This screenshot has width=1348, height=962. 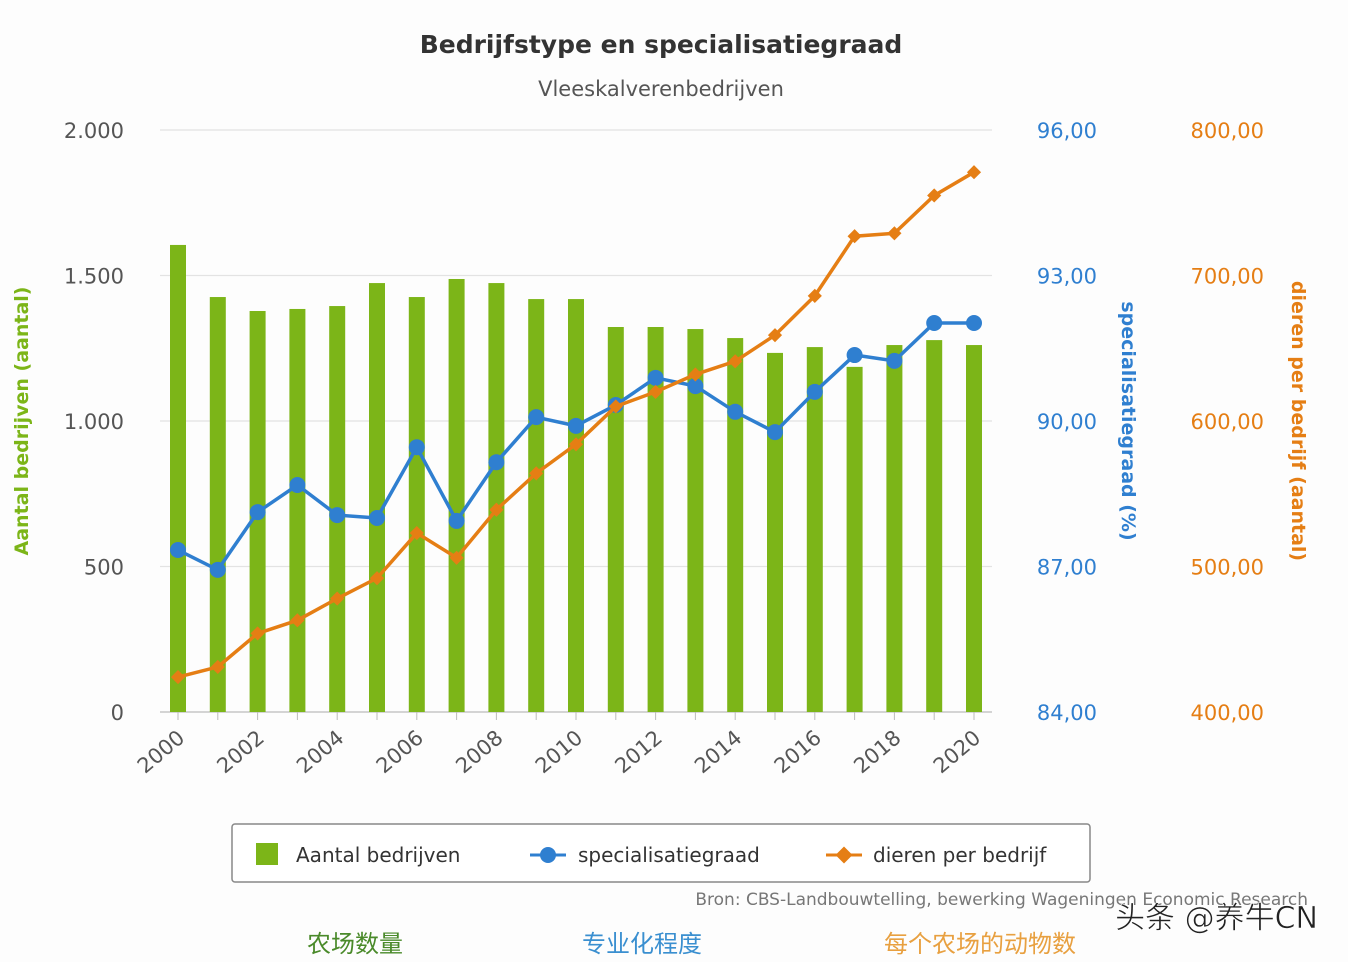 I want to click on point-specialisatiegraad-2017, so click(x=854, y=355).